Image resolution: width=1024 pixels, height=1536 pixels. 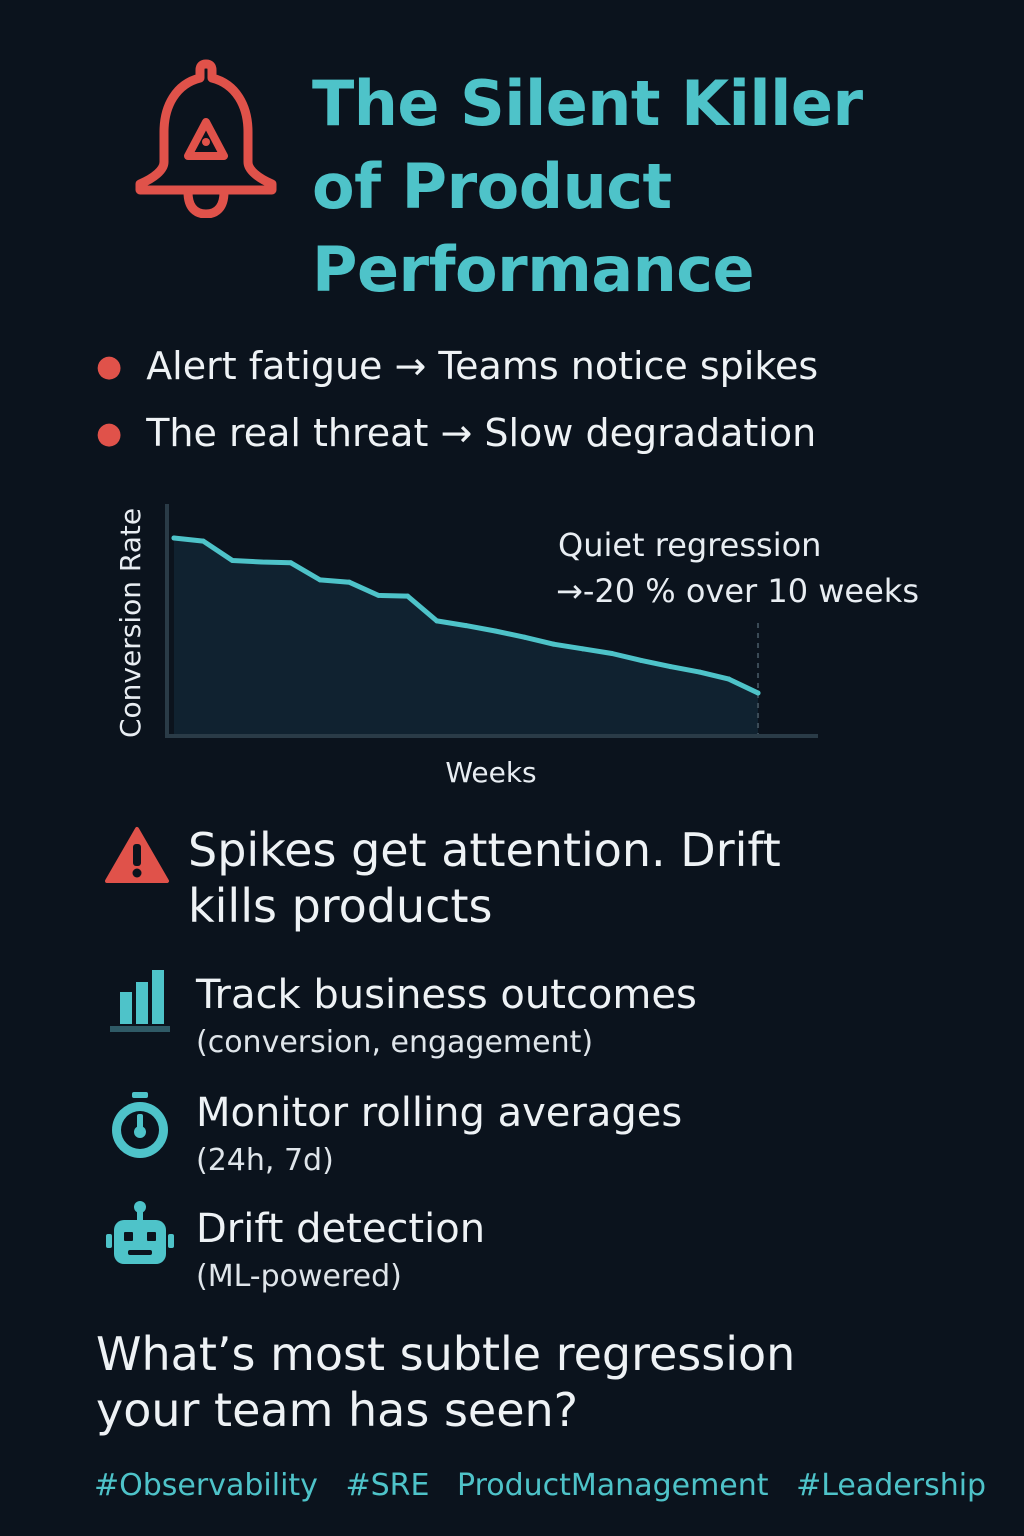 I want to click on hashtag: #SRE, so click(x=387, y=1485).